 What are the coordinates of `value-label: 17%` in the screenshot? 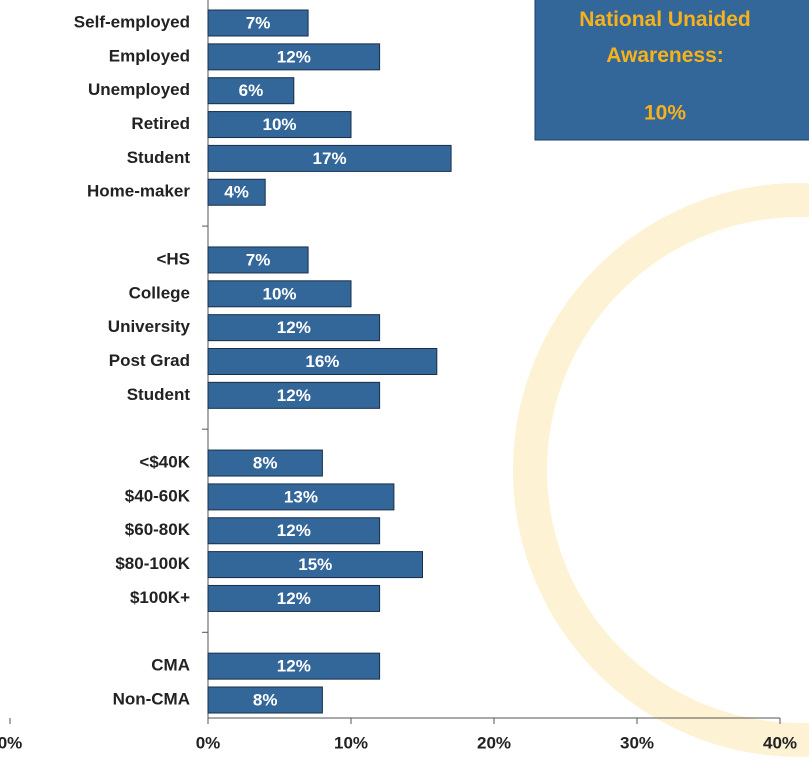 It's located at (330, 158).